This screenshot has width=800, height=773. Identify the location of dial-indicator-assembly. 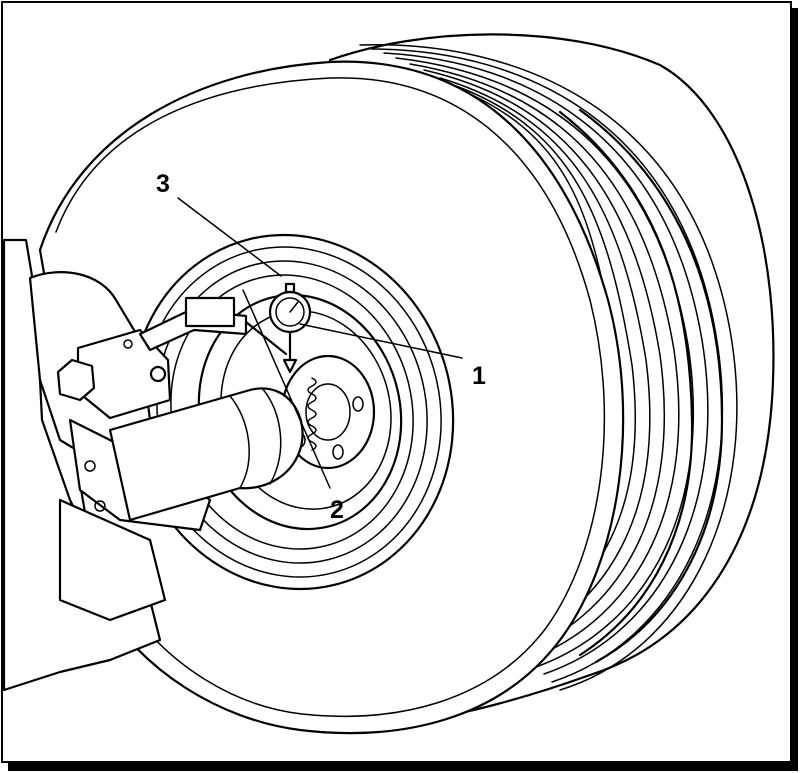
(184, 351).